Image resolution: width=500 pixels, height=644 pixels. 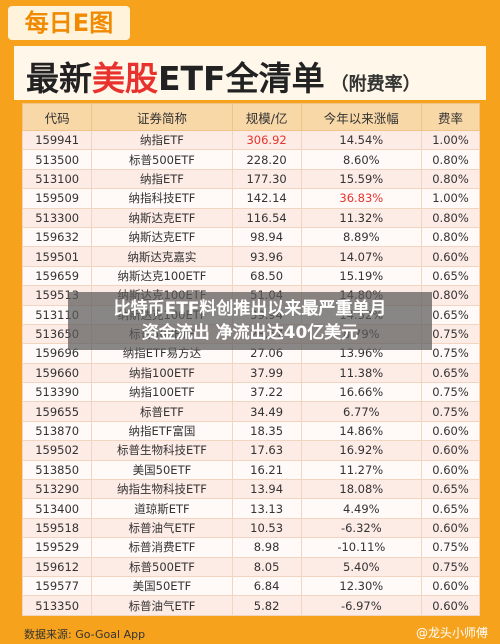 I want to click on table-cell: 8.89%, so click(x=361, y=237).